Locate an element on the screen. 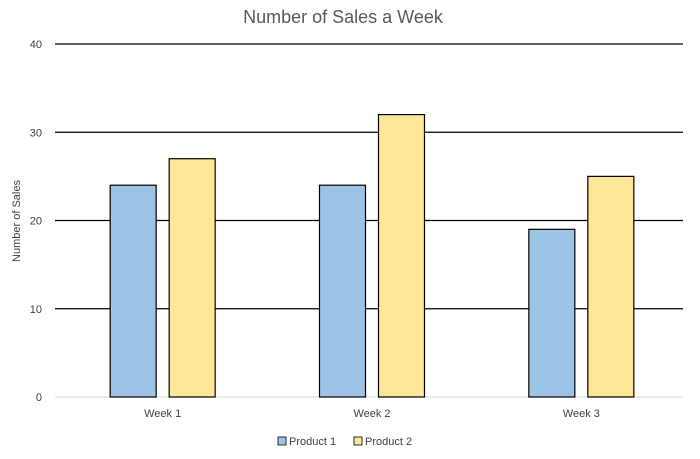 The height and width of the screenshot is (459, 700). y-tick-label: 20 is located at coordinates (36, 222).